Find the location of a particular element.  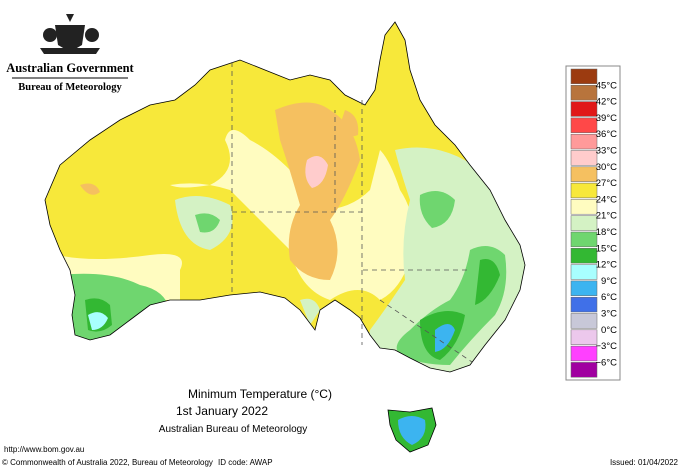

legend-label: 45°C is located at coordinates (606, 85).